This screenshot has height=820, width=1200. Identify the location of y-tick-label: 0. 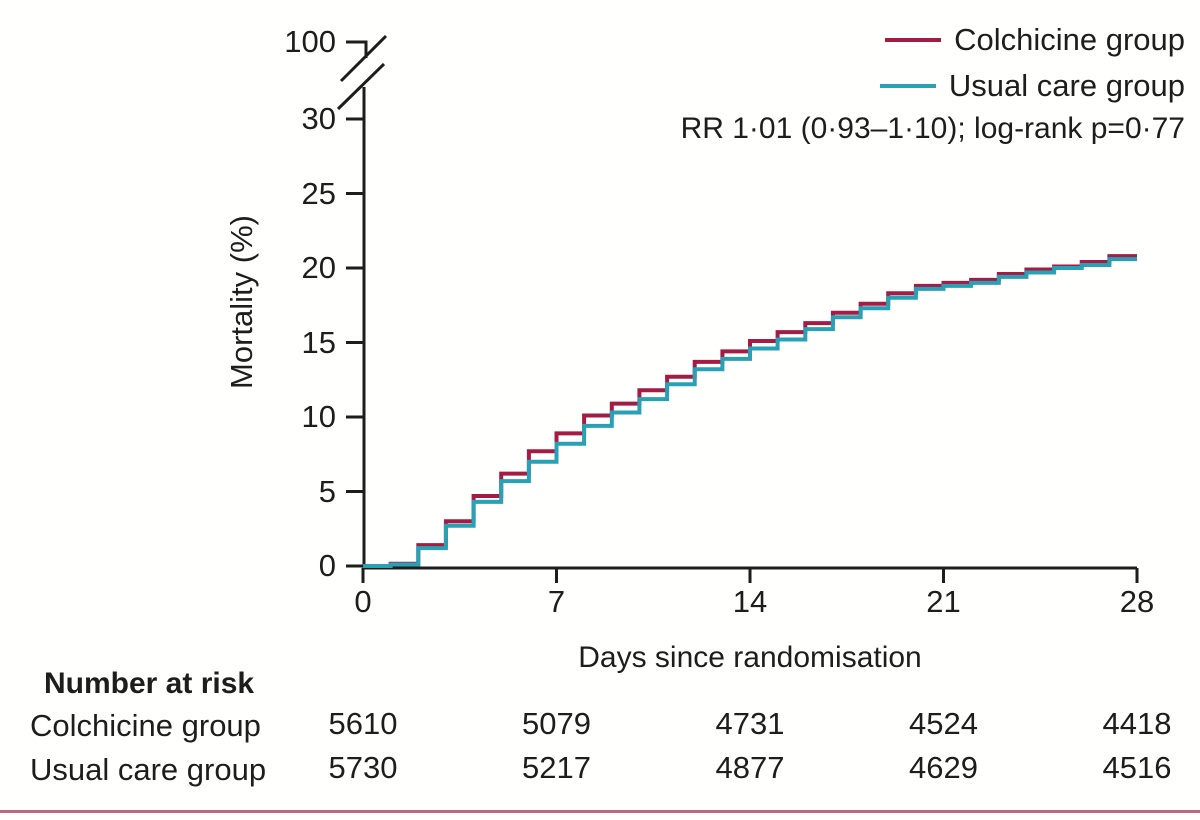
(327, 565).